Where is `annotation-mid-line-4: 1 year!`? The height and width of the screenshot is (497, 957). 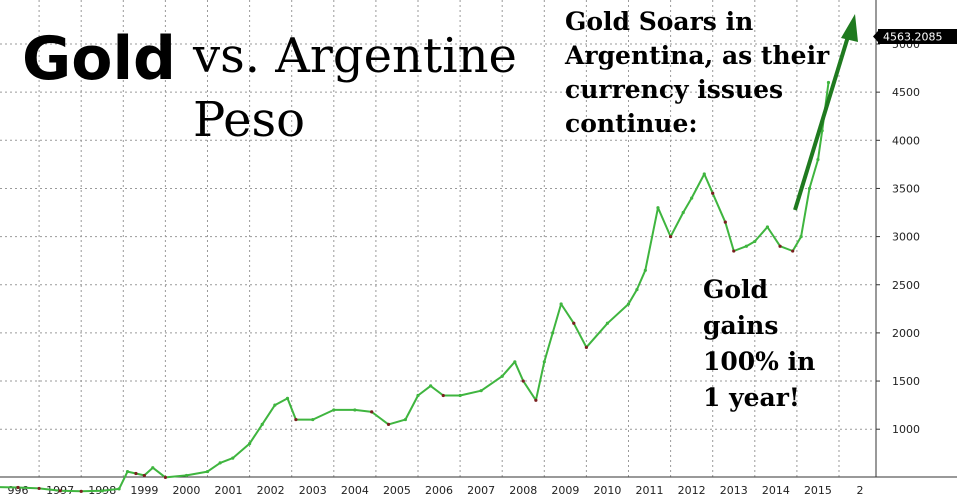
annotation-mid-line-4: 1 year! is located at coordinates (751, 397).